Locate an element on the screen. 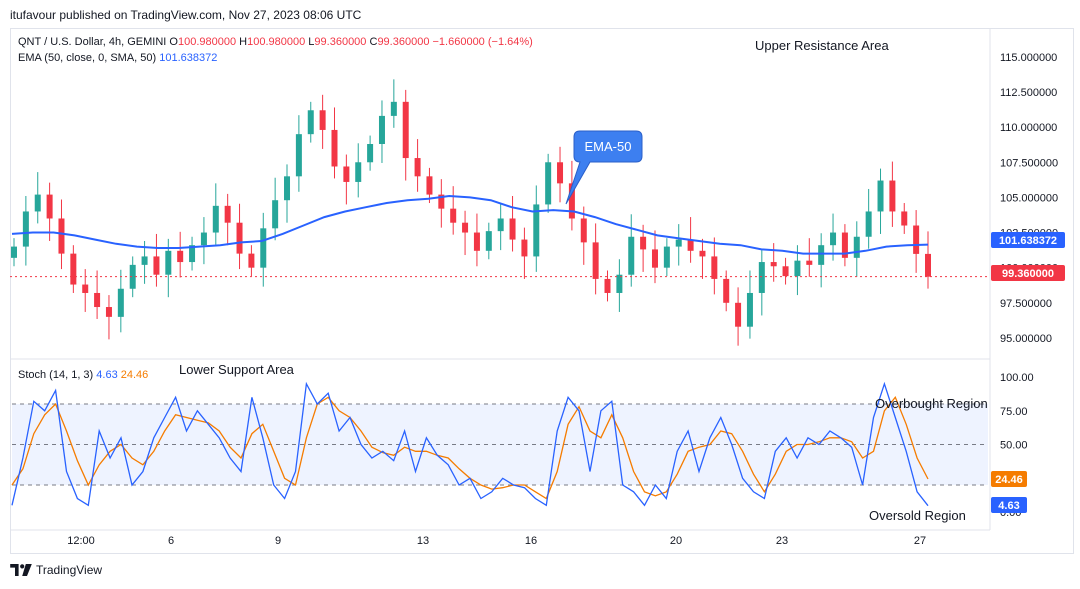 Image resolution: width=1080 pixels, height=589 pixels. tradingview-footer: TradingView is located at coordinates (56, 570).